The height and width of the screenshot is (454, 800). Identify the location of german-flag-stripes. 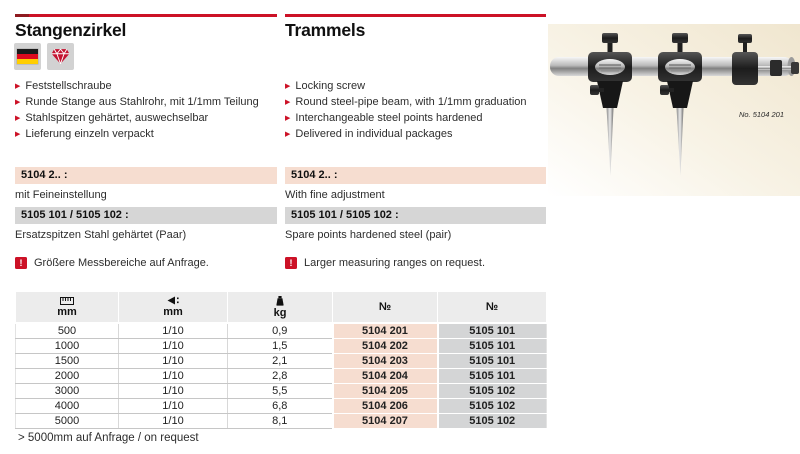
(27, 56).